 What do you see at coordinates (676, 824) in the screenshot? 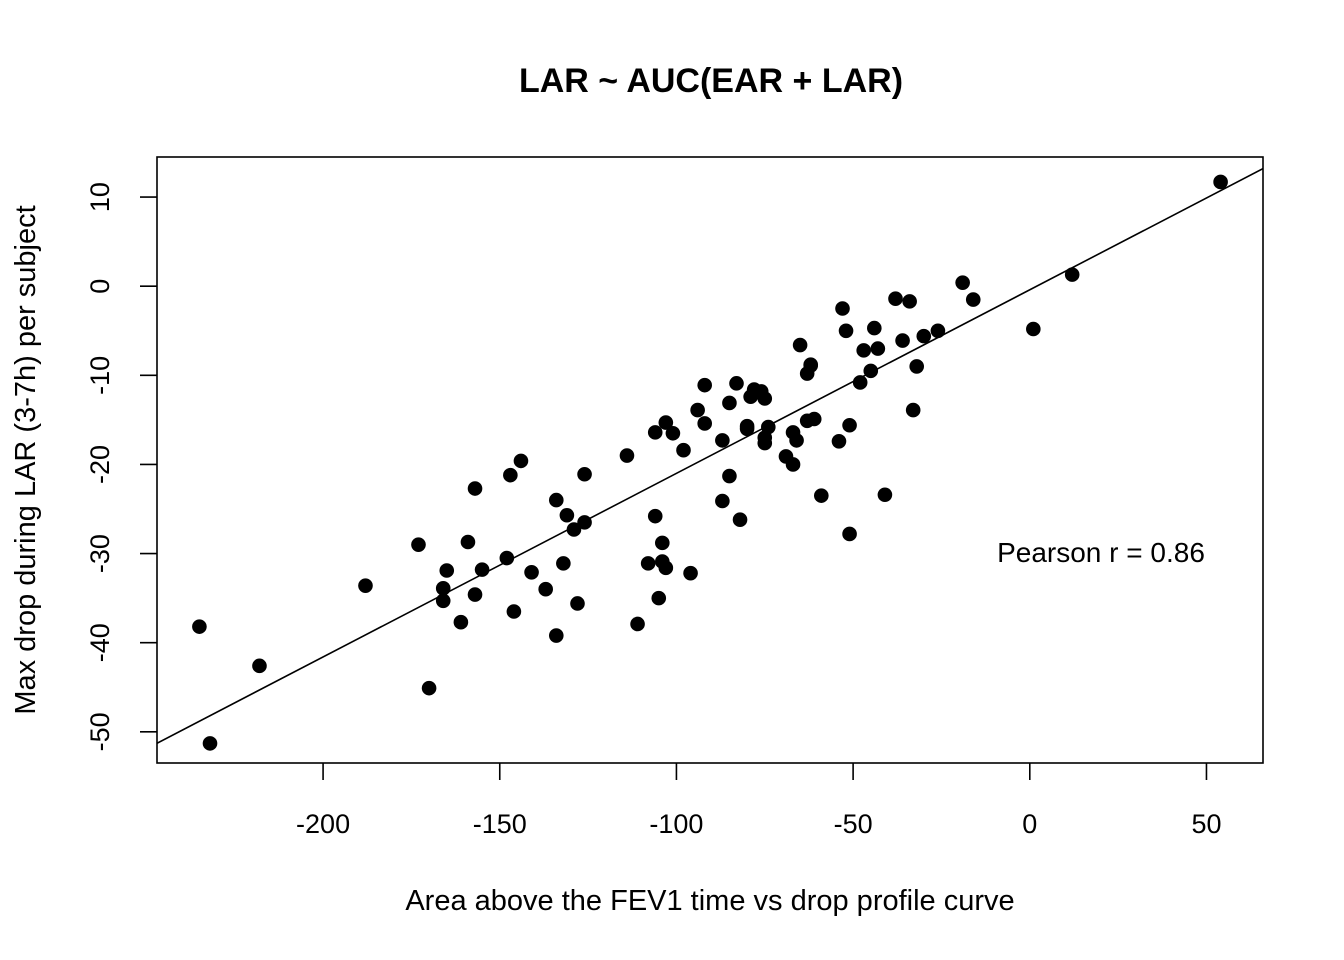
I see `x-tick-label: -100` at bounding box center [676, 824].